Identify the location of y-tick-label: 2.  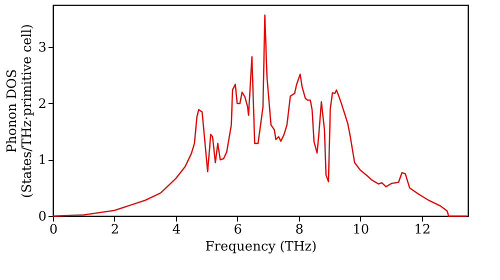
(42, 104).